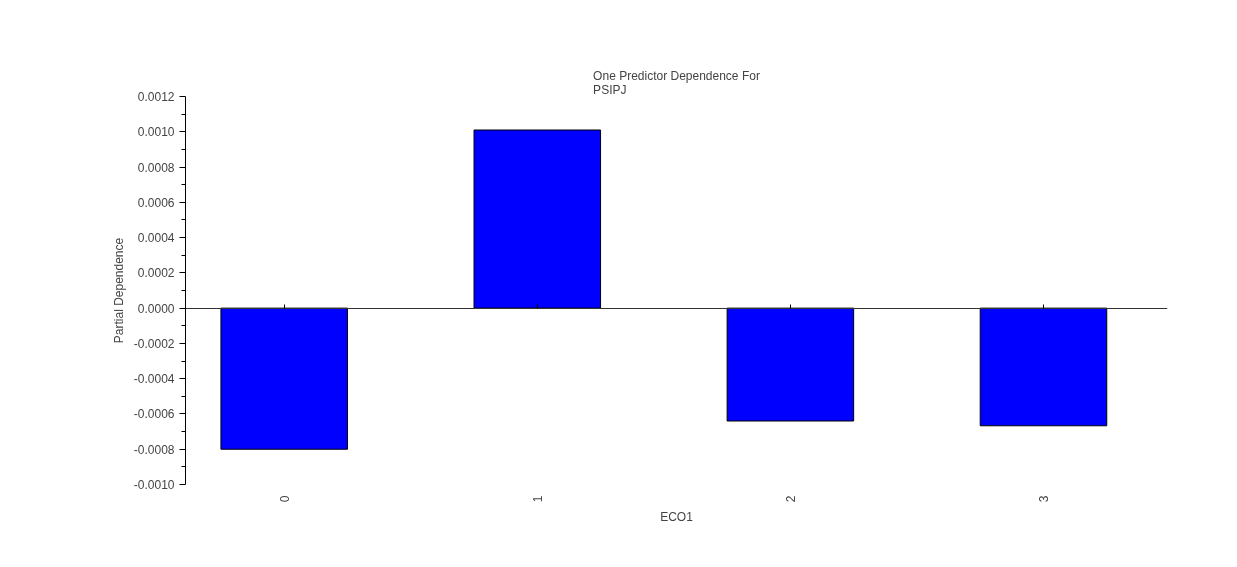 The width and height of the screenshot is (1237, 567). Describe the element at coordinates (156, 238) in the screenshot. I see `y-tick-label: 0.0004` at that location.